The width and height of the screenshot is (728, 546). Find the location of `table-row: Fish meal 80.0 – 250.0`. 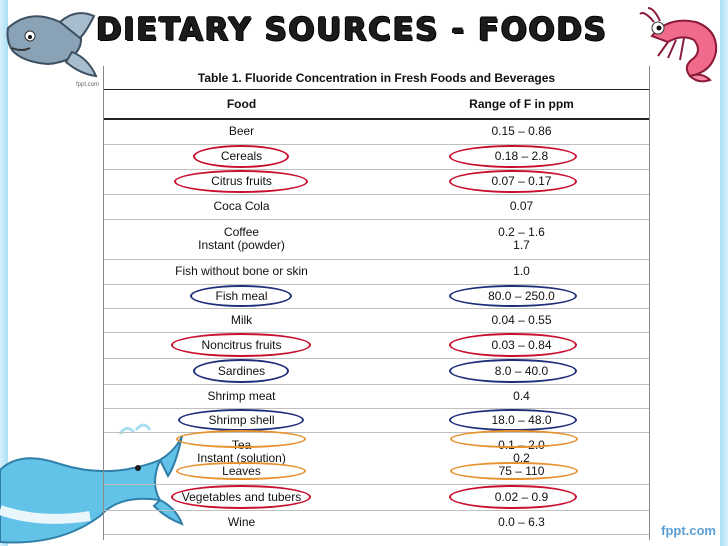

table-row: Fish meal 80.0 – 250.0 is located at coordinates (376, 296).